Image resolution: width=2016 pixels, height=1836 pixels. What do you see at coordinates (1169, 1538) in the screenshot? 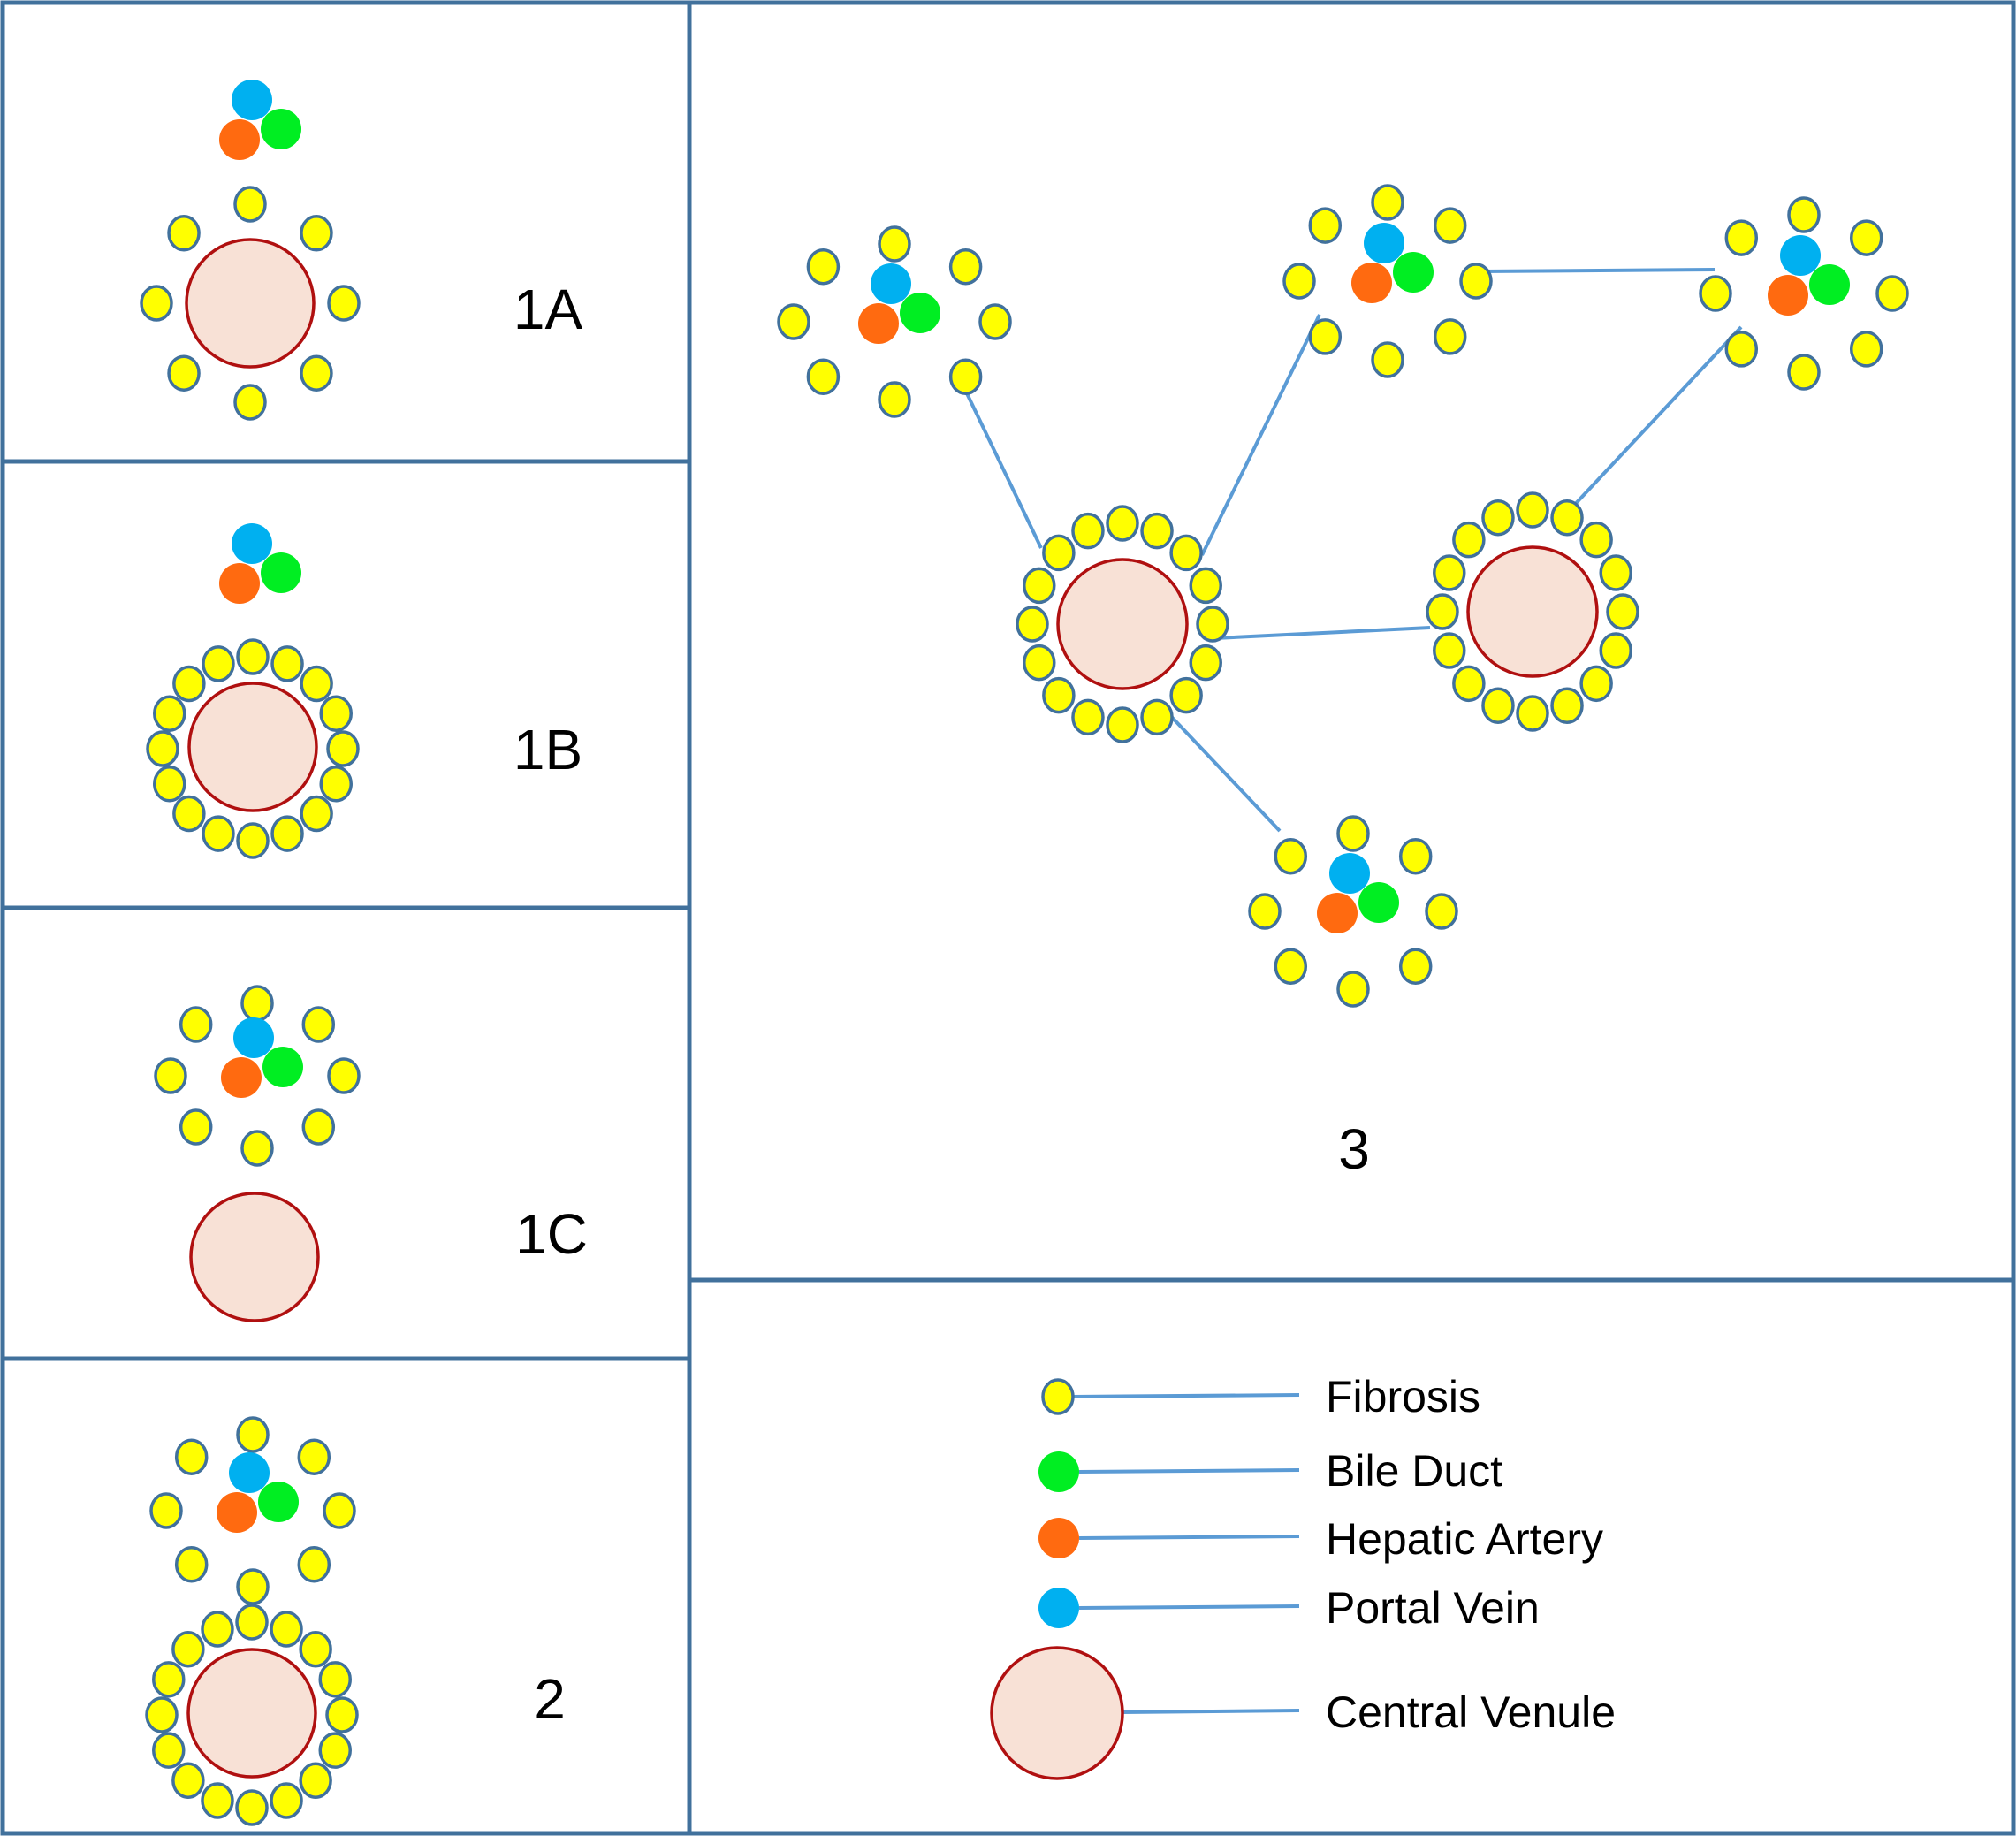
I see `legend-row-hepatic-artery` at bounding box center [1169, 1538].